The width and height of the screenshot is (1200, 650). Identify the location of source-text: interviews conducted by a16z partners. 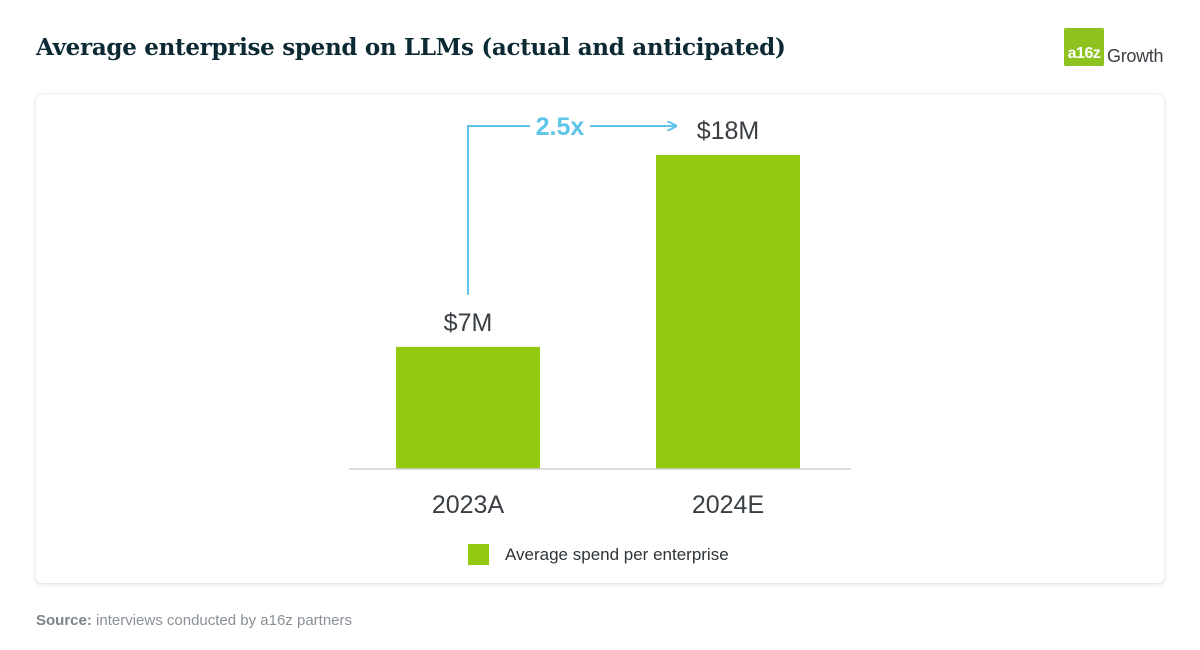
(222, 620).